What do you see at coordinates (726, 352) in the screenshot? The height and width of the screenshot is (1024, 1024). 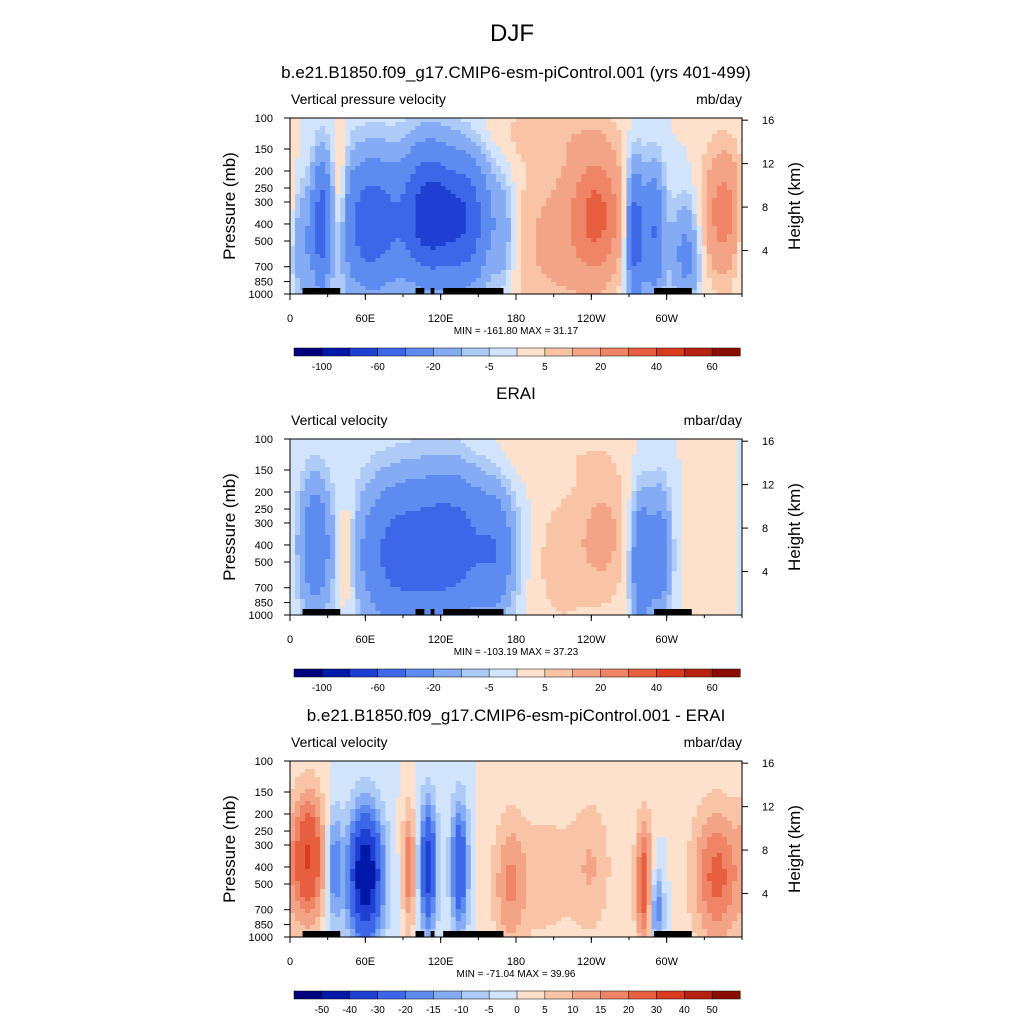 I see `colorbar-swatch` at bounding box center [726, 352].